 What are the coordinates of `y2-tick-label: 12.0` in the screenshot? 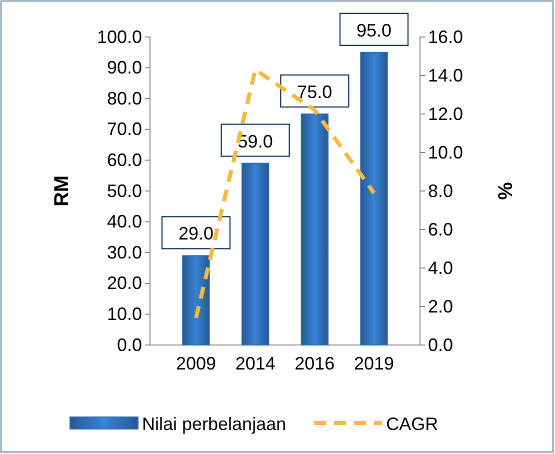 It's located at (446, 114).